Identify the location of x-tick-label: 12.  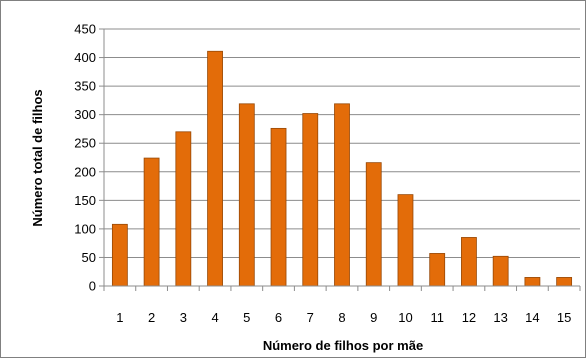
(469, 317).